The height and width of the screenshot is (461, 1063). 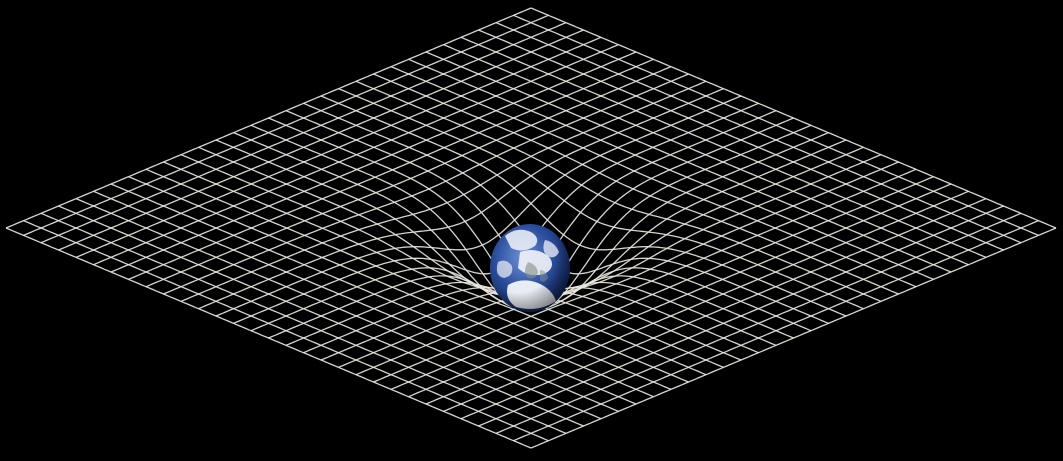 What do you see at coordinates (530, 268) in the screenshot?
I see `earth-globe` at bounding box center [530, 268].